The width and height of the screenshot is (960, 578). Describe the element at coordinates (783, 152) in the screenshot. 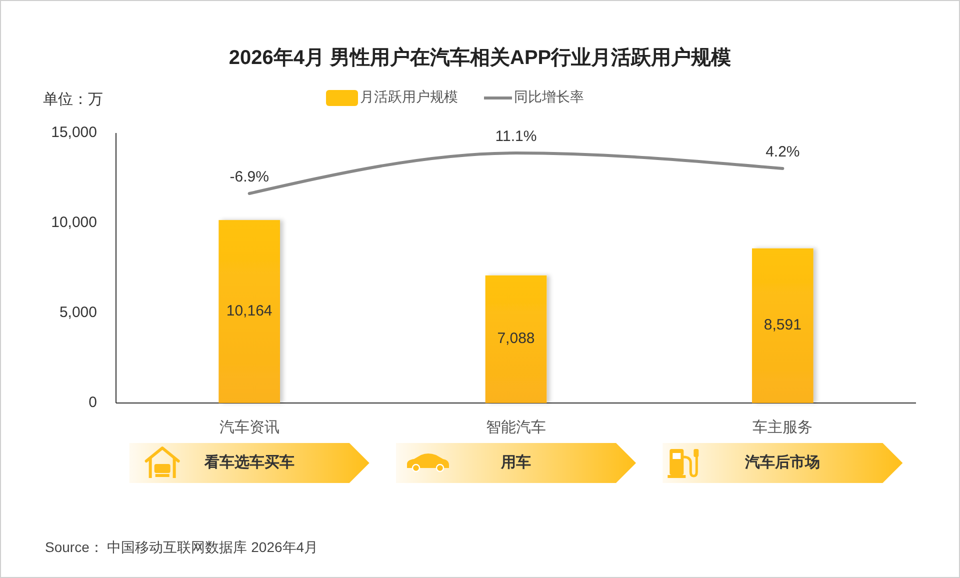

I see `data-label: 4.2%` at that location.